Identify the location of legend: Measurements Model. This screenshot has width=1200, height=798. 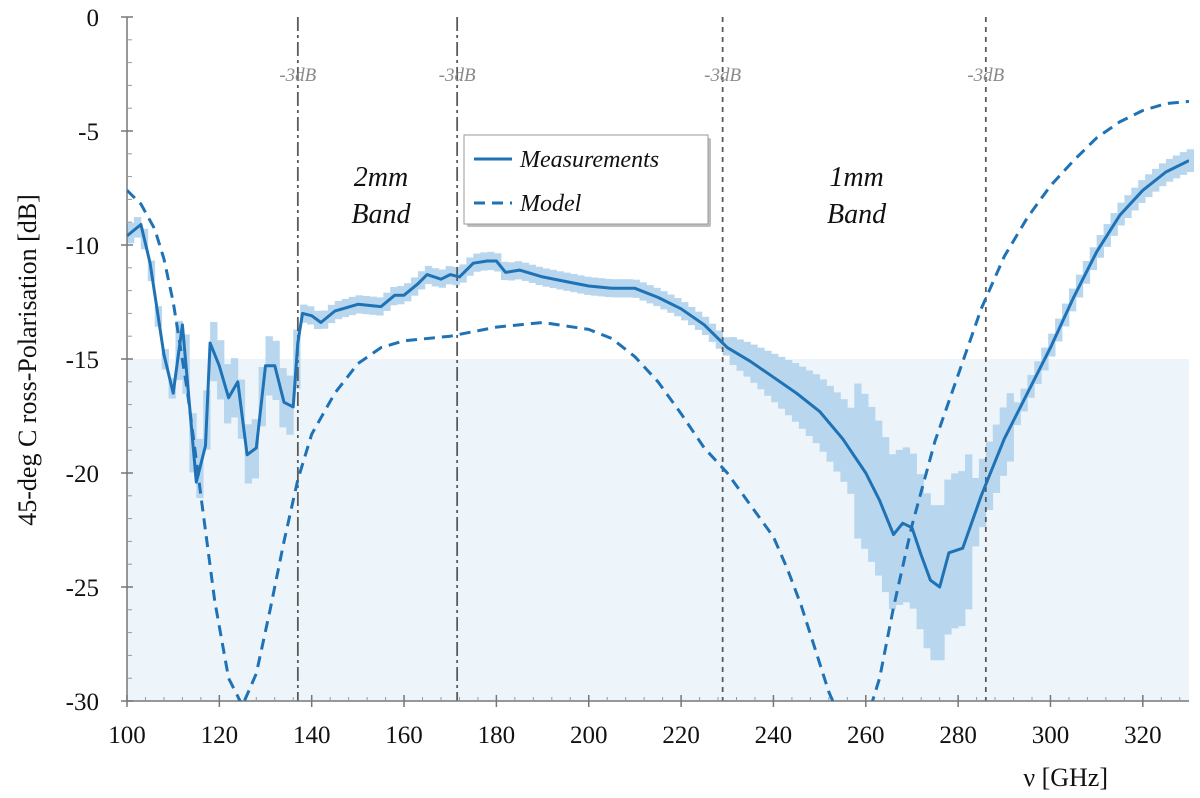
(587, 180).